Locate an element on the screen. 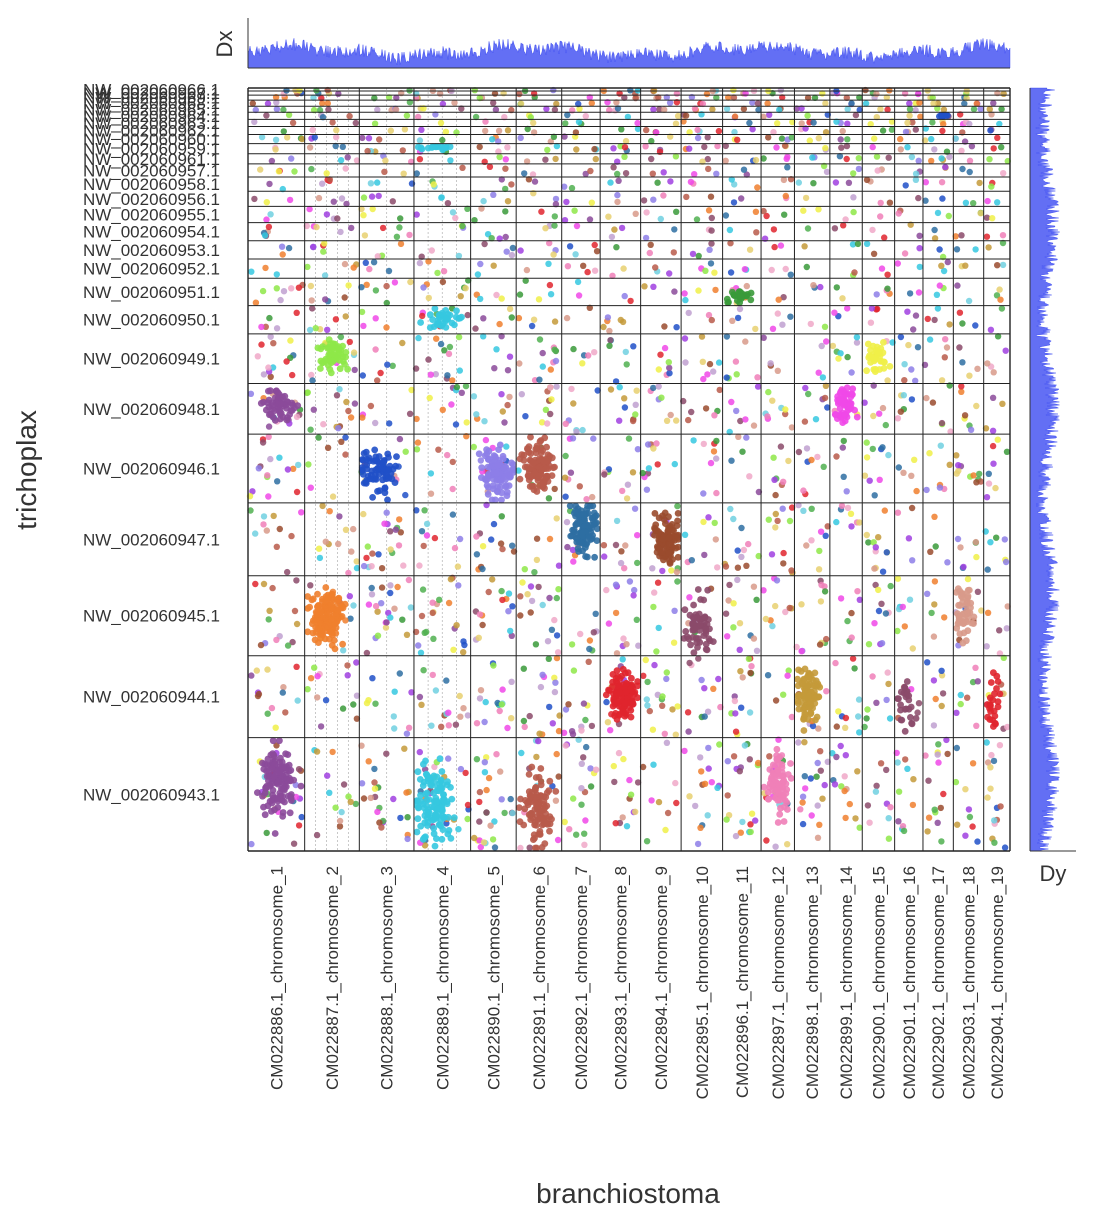  dx-density is located at coordinates (629, 53).